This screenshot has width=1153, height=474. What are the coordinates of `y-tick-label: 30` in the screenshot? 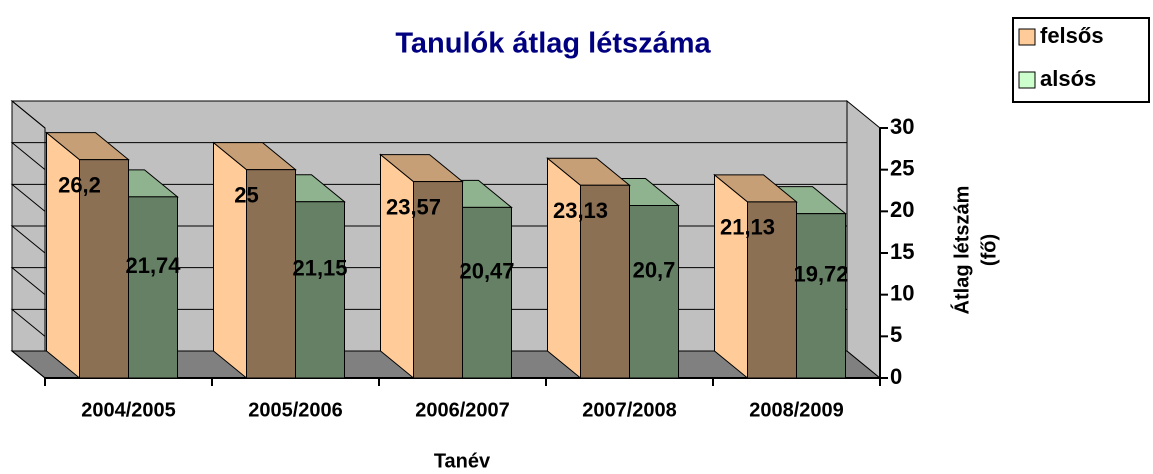 It's located at (902, 126).